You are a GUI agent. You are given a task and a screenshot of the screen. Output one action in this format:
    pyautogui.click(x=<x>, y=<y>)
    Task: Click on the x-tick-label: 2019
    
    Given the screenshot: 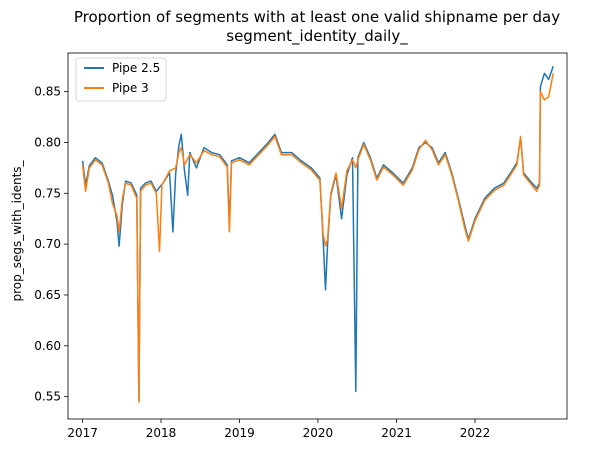 What is the action you would take?
    pyautogui.click(x=239, y=433)
    